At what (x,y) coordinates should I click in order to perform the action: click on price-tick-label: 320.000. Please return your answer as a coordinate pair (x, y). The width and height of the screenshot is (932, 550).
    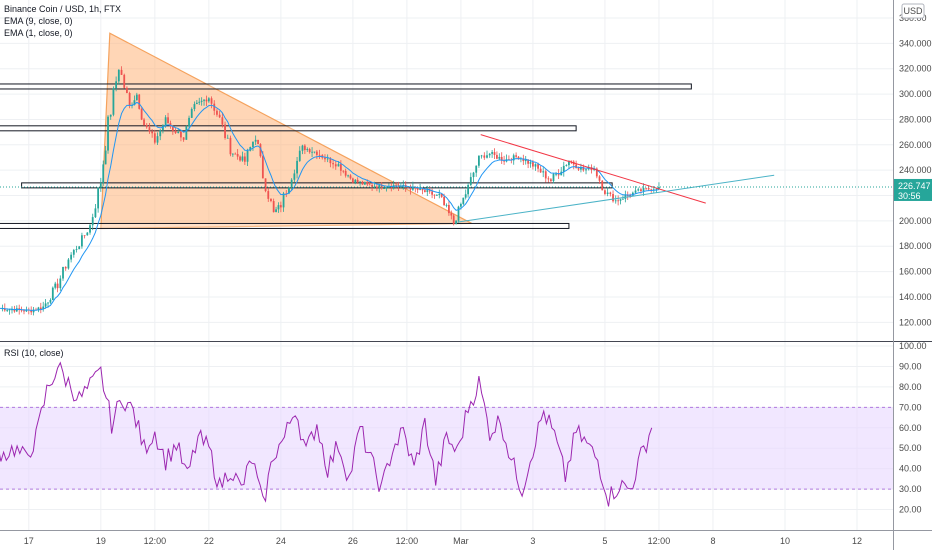
    Looking at the image, I should click on (915, 69).